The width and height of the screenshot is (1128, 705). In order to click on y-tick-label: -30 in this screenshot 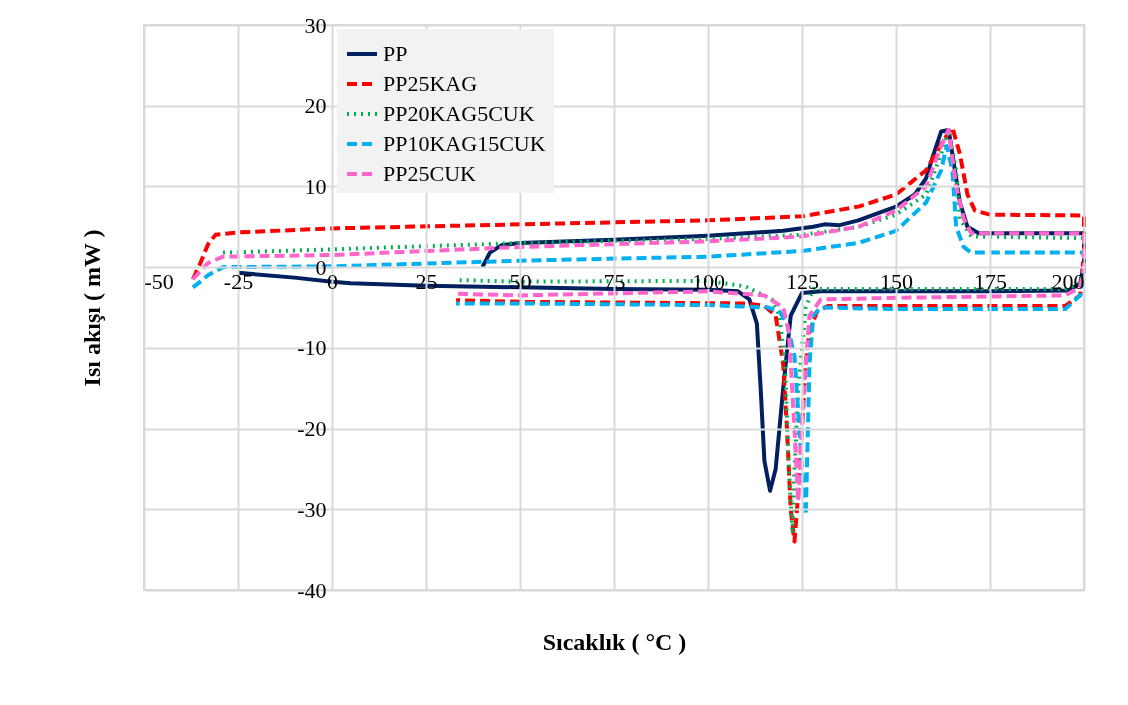, I will do `click(312, 509)`.